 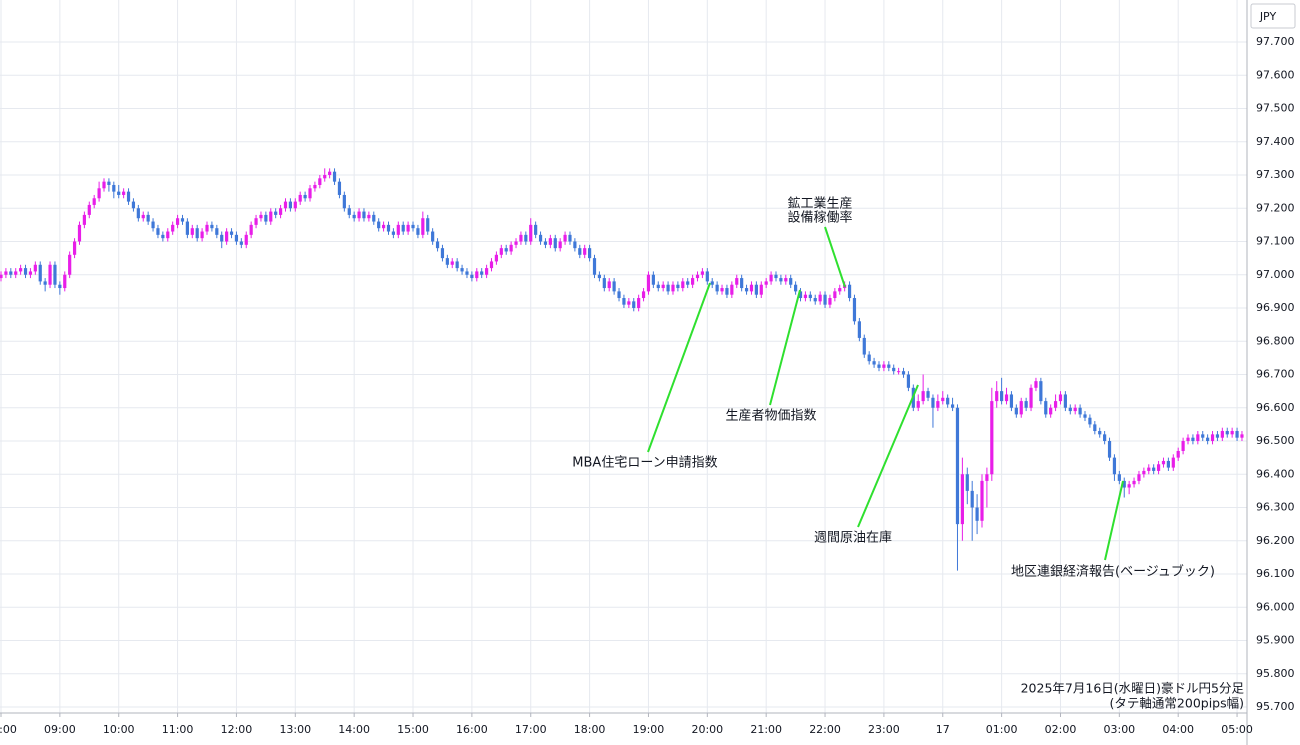 I want to click on annotation-label: 生産者物価指数, so click(x=770, y=416).